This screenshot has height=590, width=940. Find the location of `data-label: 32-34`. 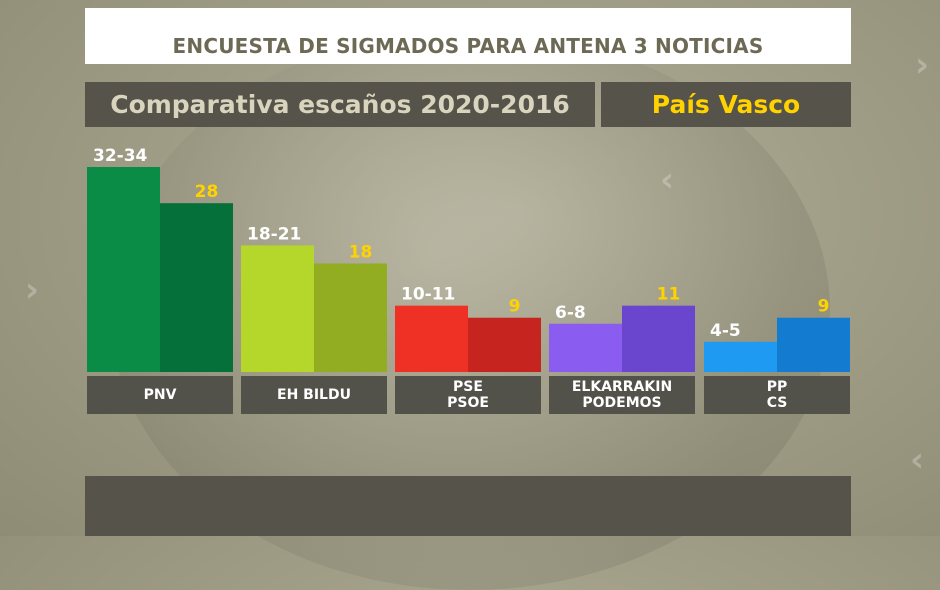

data-label: 32-34 is located at coordinates (120, 156).